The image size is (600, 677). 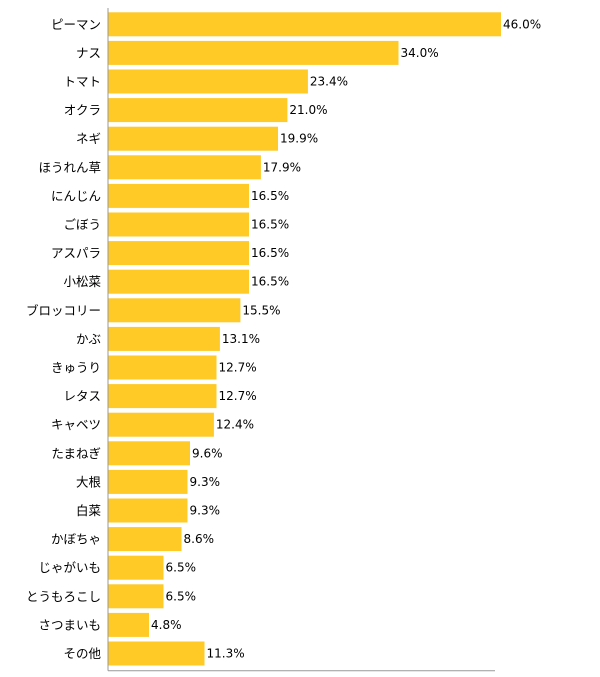 What do you see at coordinates (82, 110) in the screenshot?
I see `category-label: オクラ` at bounding box center [82, 110].